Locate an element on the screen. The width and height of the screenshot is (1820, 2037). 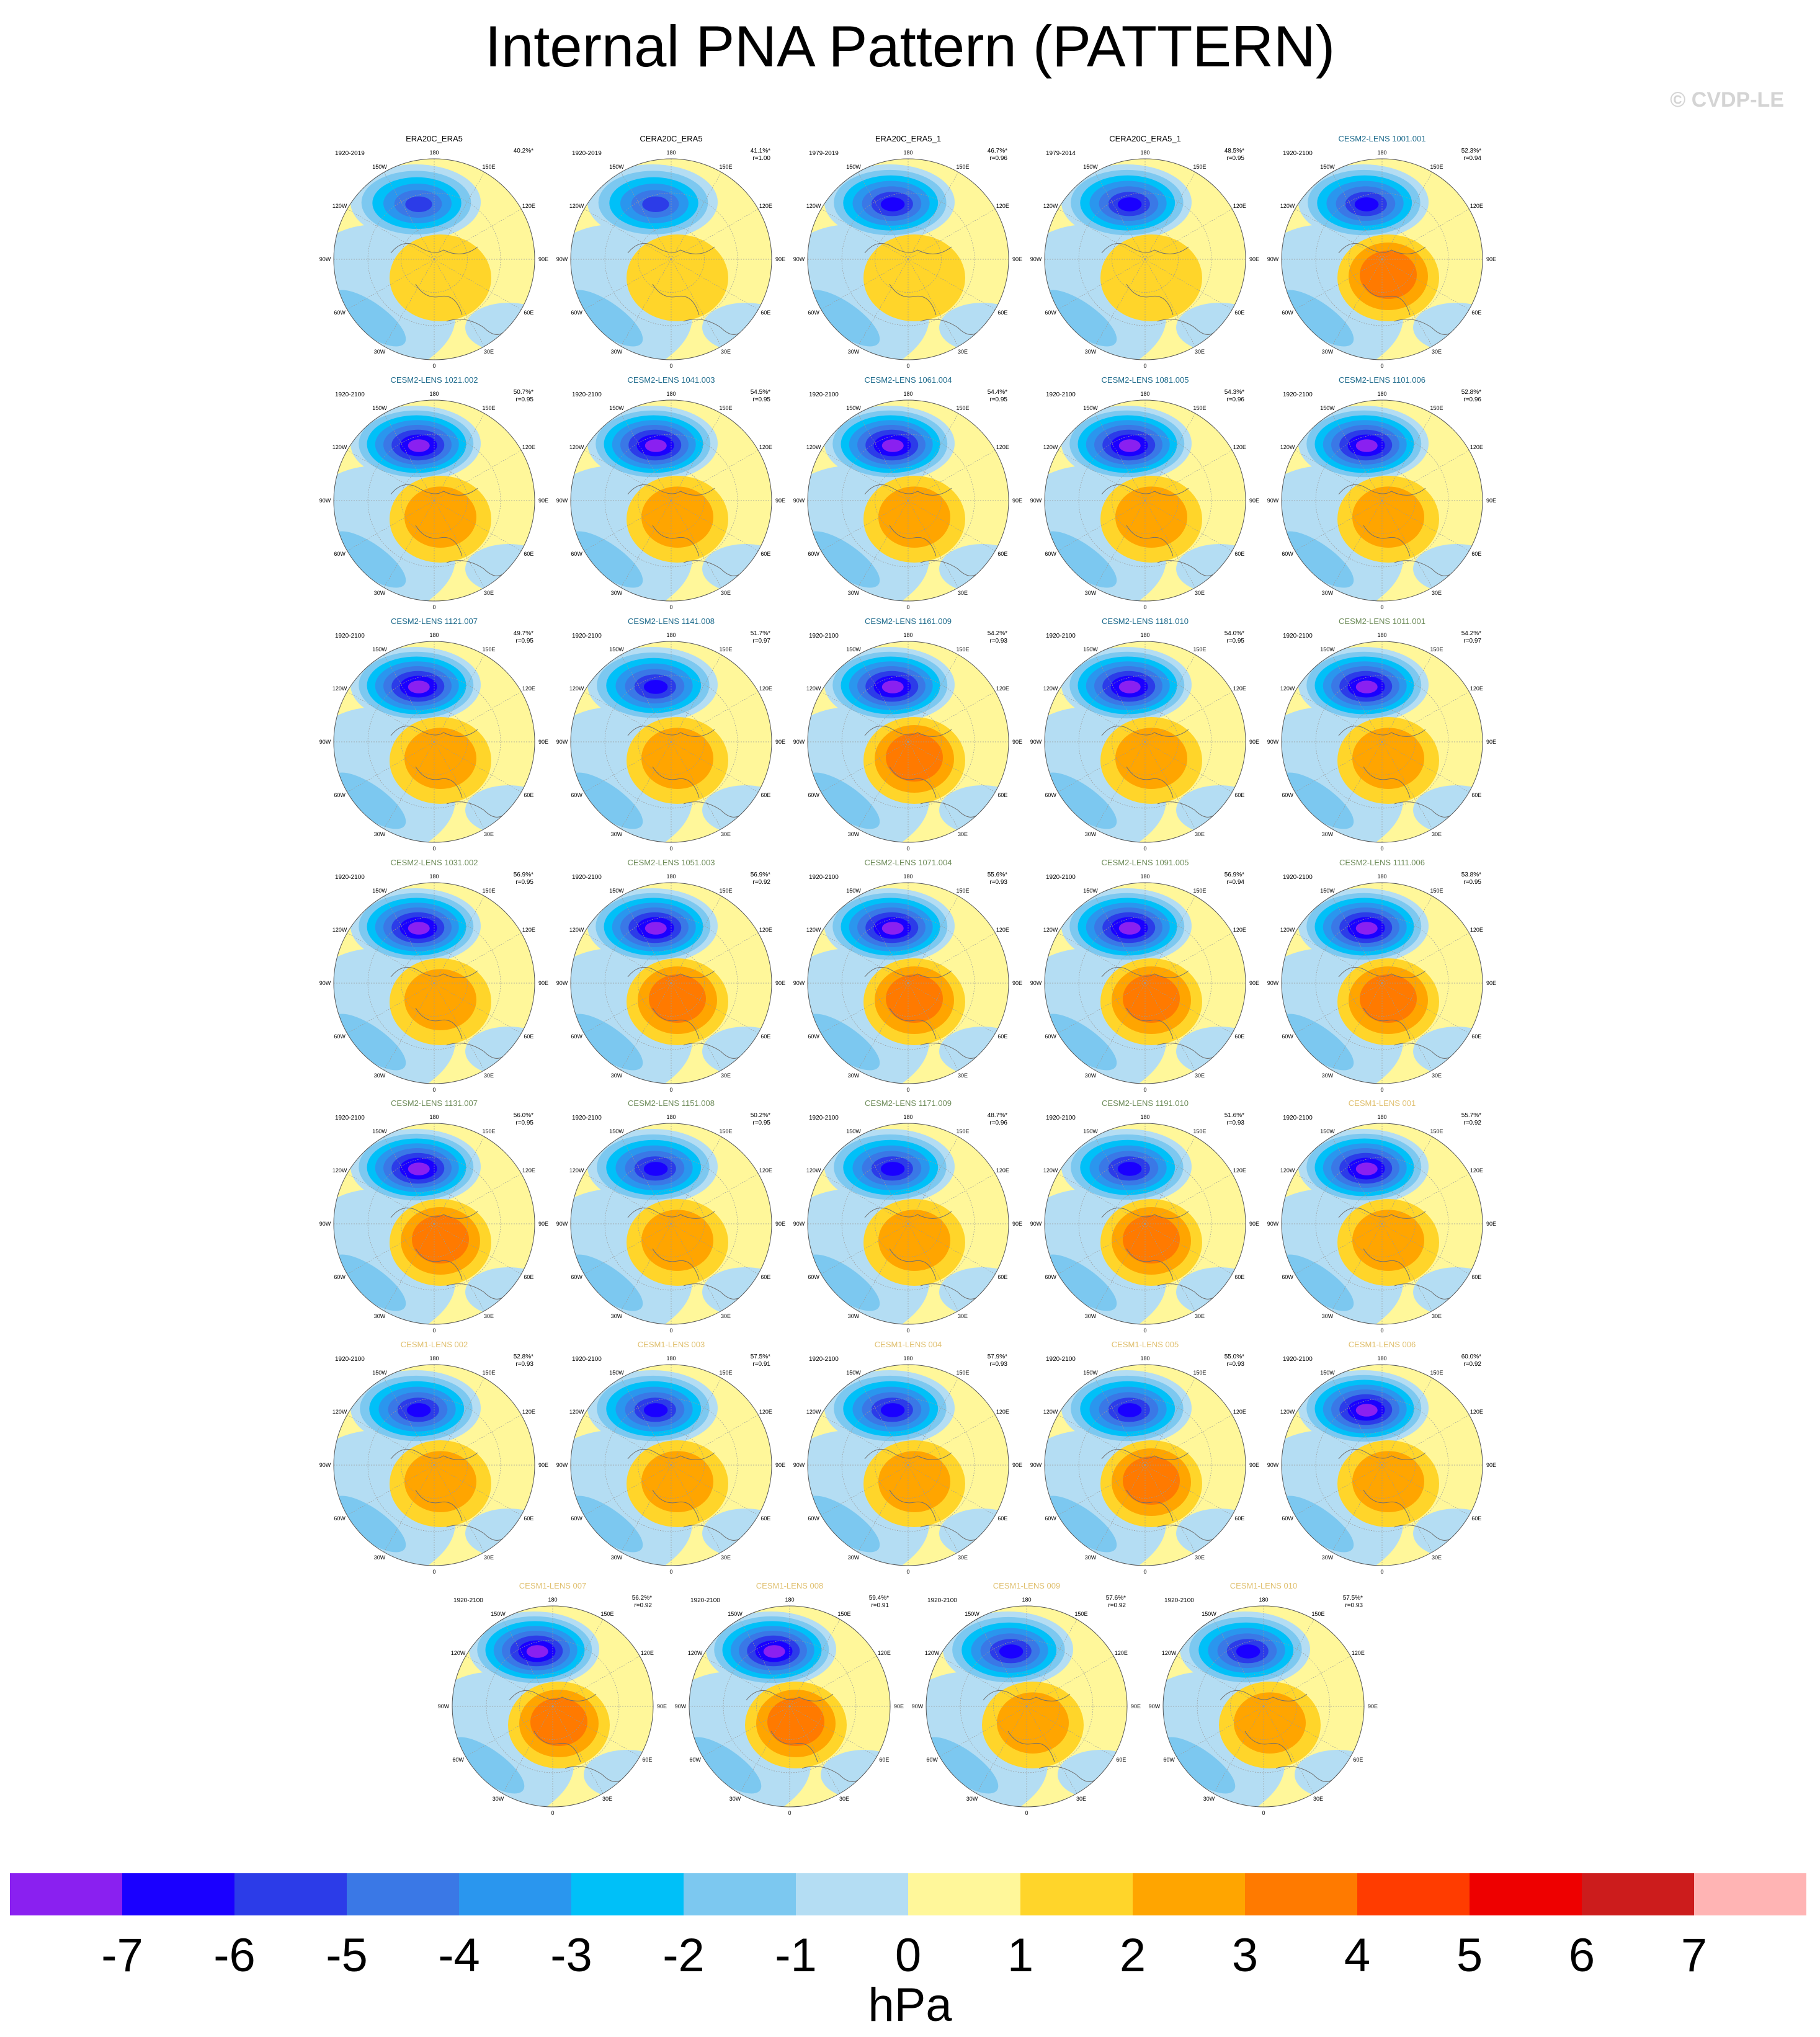
panel-correlation: r=0.97 is located at coordinates (761, 641).